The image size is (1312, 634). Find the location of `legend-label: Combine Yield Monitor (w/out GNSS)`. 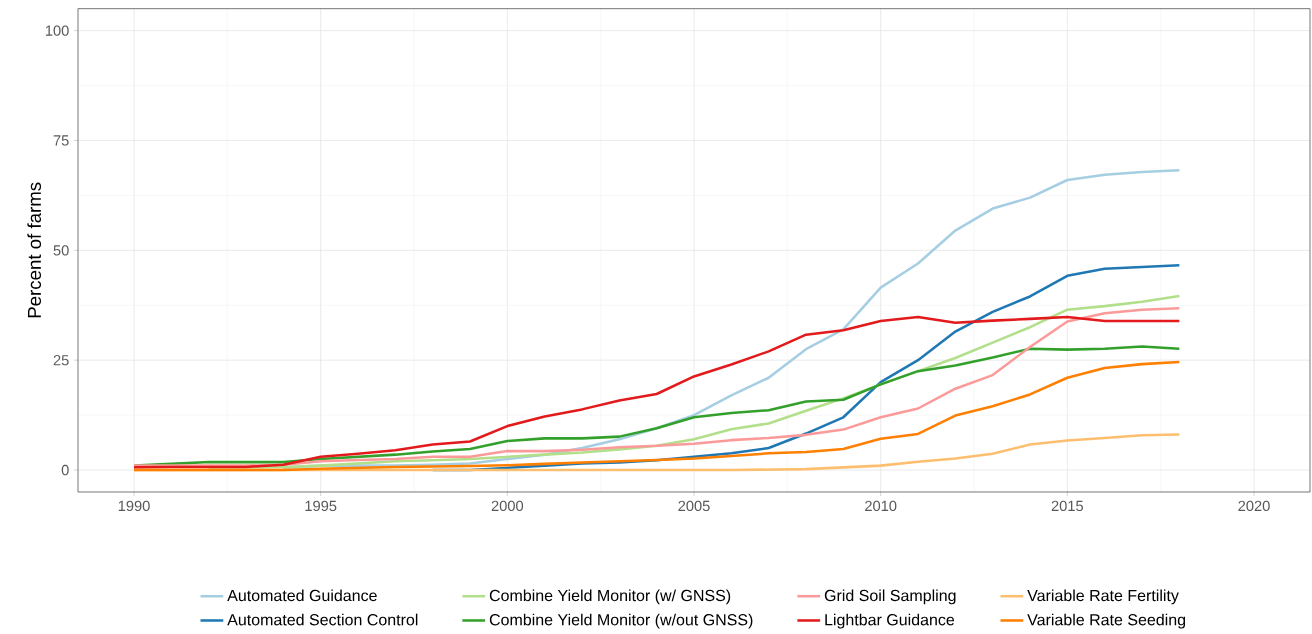

legend-label: Combine Yield Monitor (w/out GNSS) is located at coordinates (621, 621).